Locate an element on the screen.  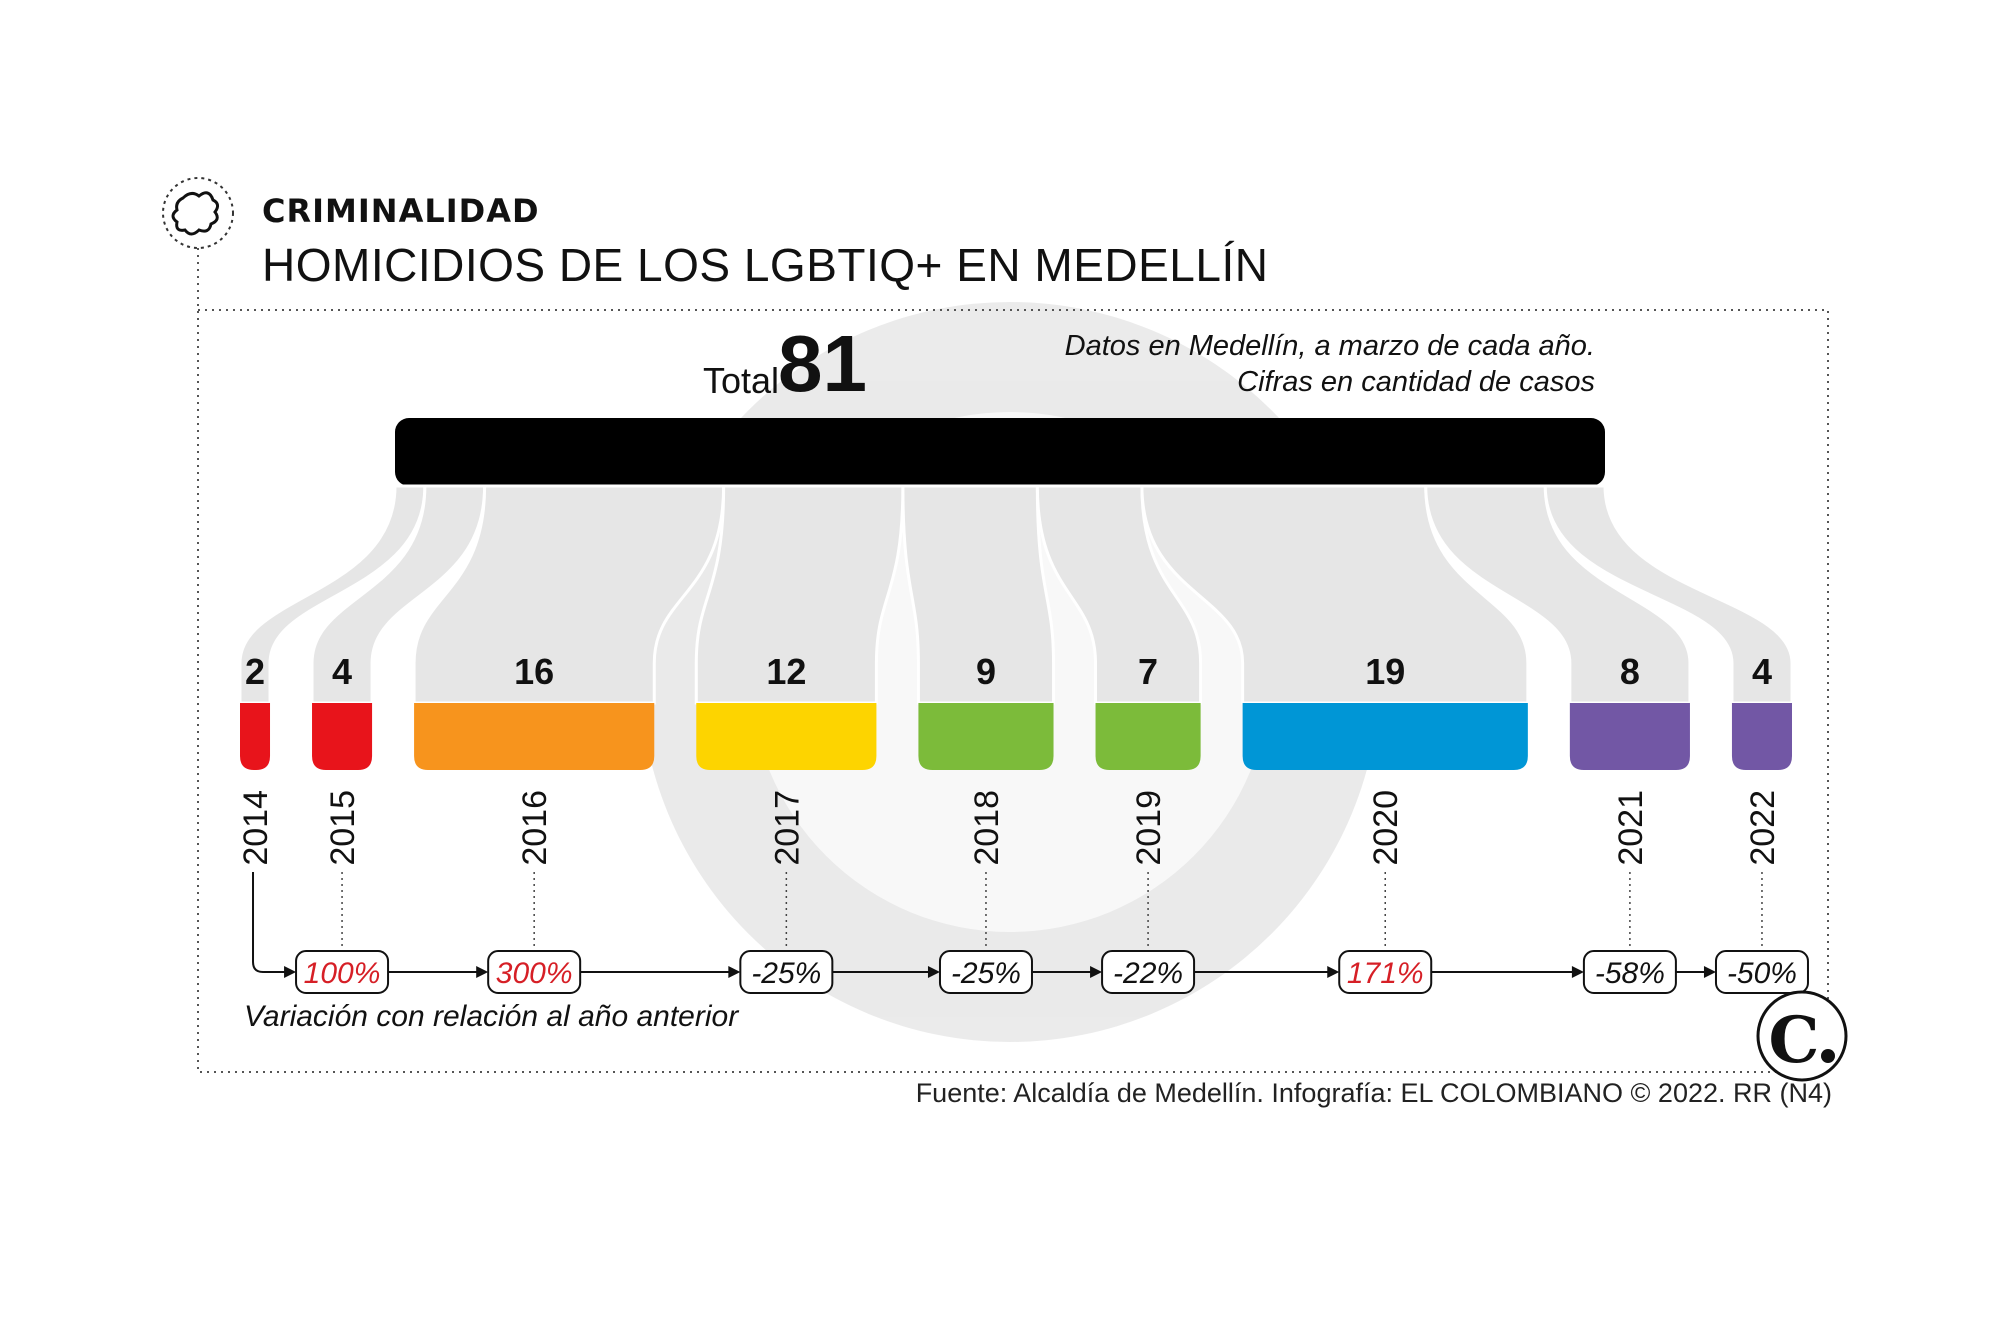
value-label-2020: 19 is located at coordinates (1385, 671).